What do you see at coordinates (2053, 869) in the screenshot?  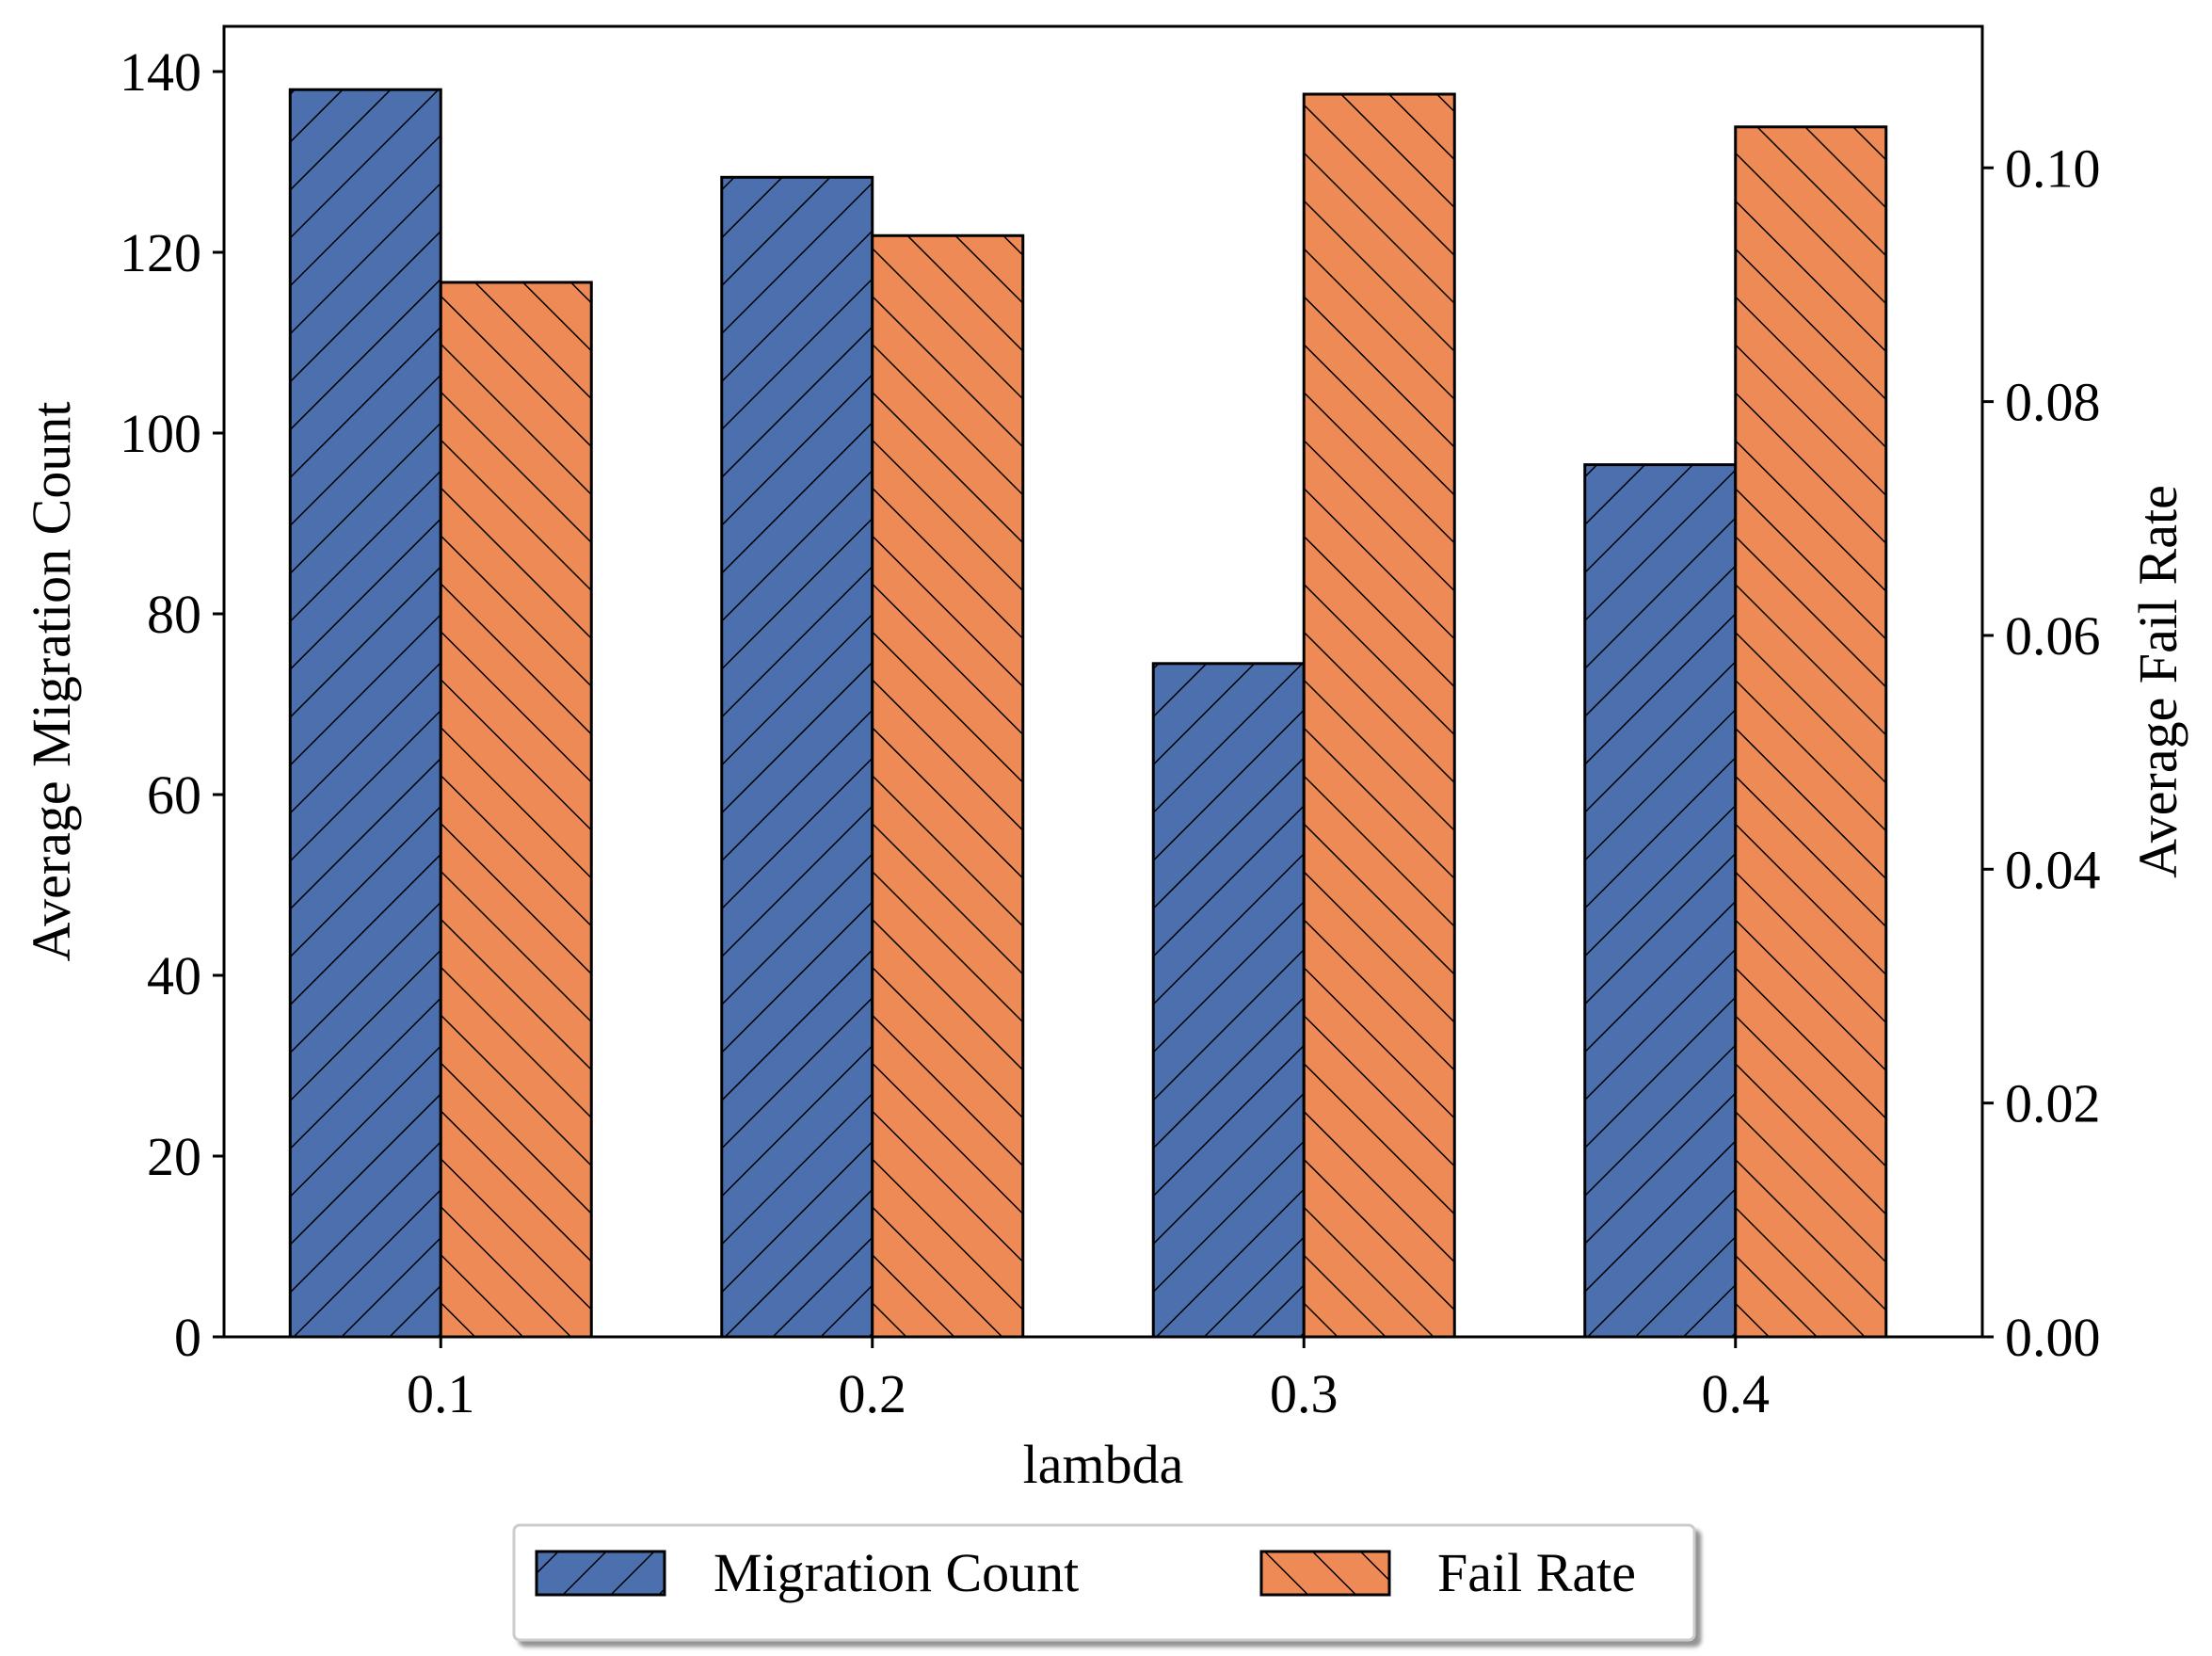 I see `right-y-tick-label: 0.04` at bounding box center [2053, 869].